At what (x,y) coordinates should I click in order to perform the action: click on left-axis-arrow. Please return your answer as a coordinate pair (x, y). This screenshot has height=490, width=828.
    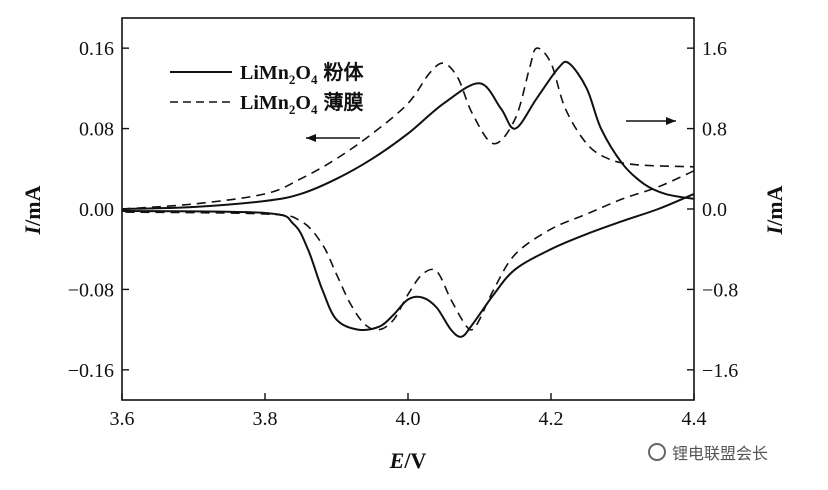
    Looking at the image, I should click on (333, 138).